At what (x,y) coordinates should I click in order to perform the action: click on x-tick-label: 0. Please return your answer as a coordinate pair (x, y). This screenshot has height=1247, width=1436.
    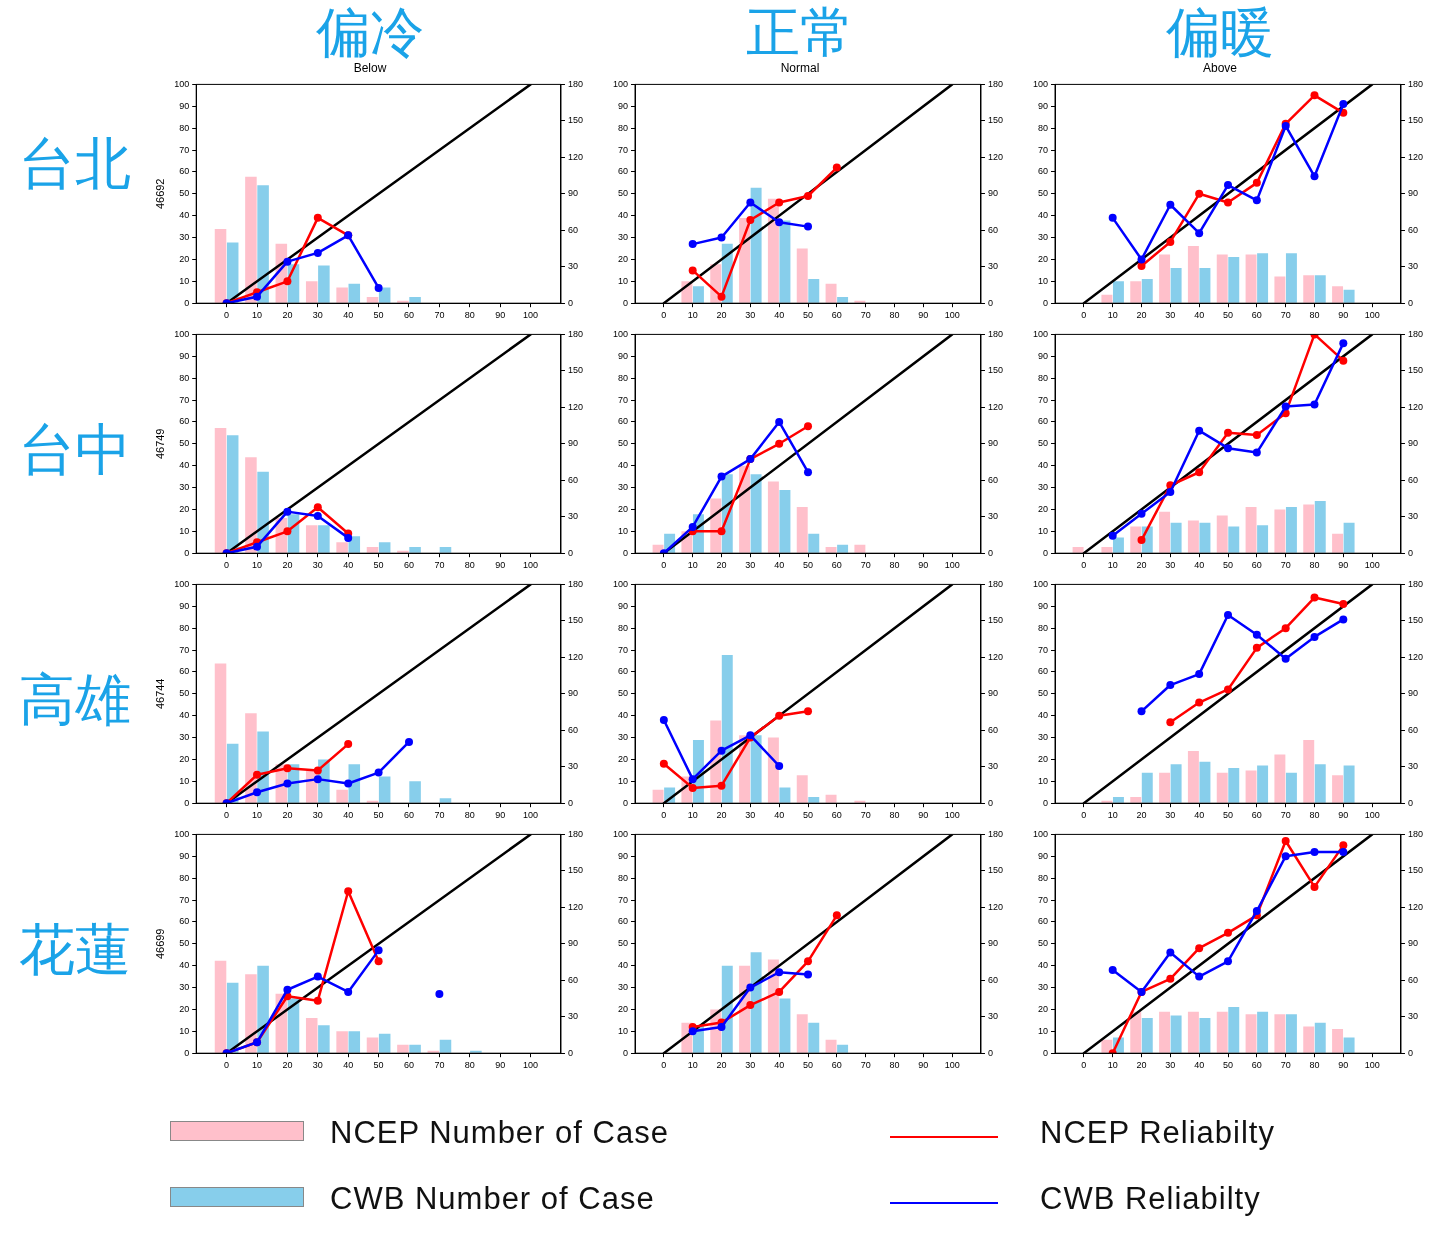
    Looking at the image, I should click on (1084, 565).